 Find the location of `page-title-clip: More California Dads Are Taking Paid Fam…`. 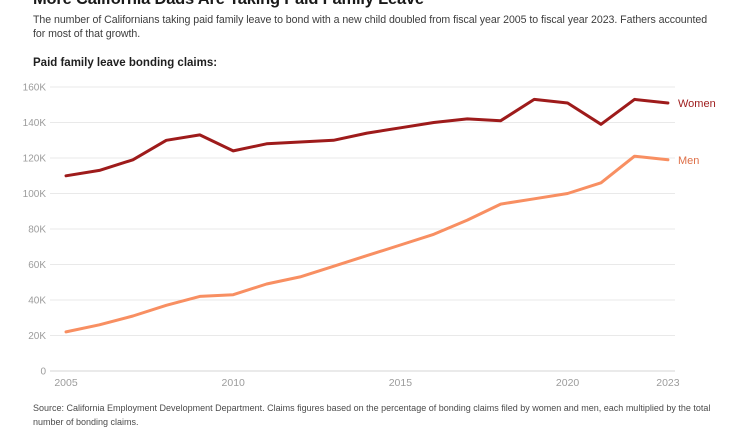

page-title-clip: More California Dads Are Taking Paid Fam… is located at coordinates (383, 4).